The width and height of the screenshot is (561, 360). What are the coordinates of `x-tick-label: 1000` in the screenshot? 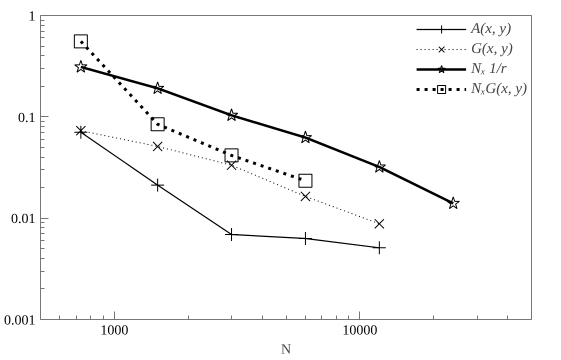 It's located at (114, 331).